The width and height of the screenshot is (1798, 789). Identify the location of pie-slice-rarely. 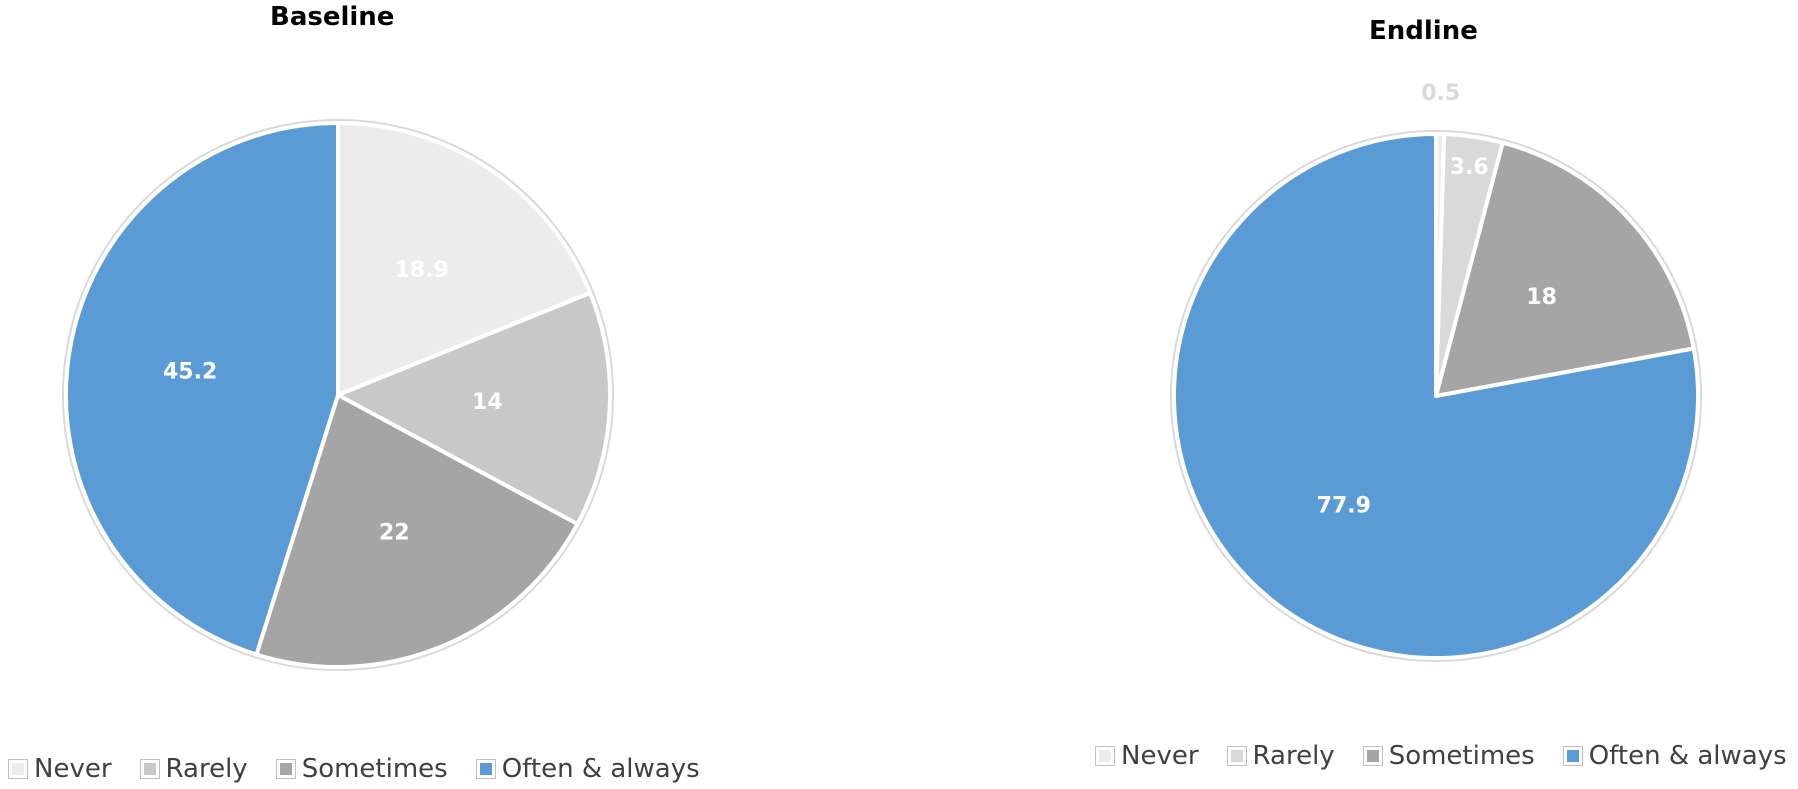
(474, 408).